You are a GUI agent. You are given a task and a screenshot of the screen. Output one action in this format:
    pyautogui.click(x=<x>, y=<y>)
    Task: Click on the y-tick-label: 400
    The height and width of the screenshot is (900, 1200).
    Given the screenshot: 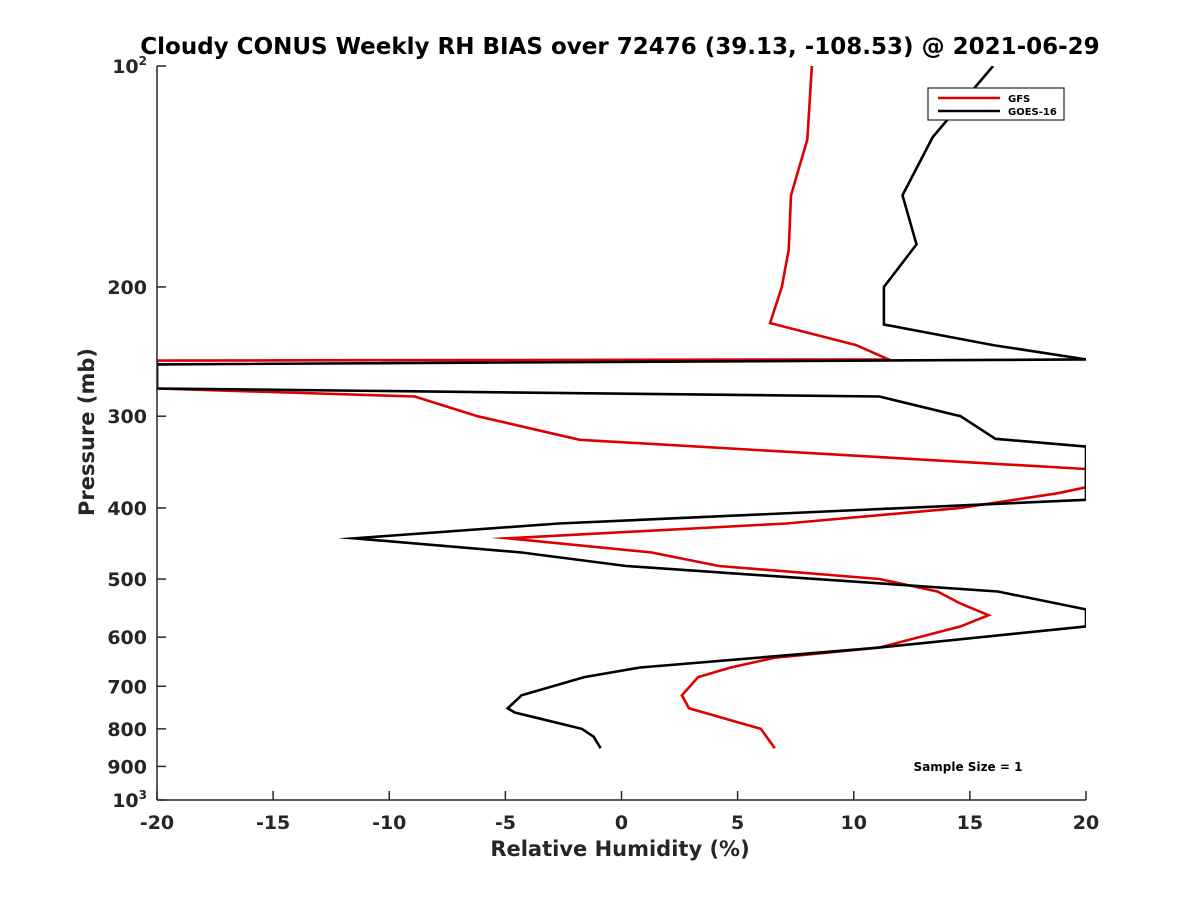 What is the action you would take?
    pyautogui.click(x=127, y=509)
    